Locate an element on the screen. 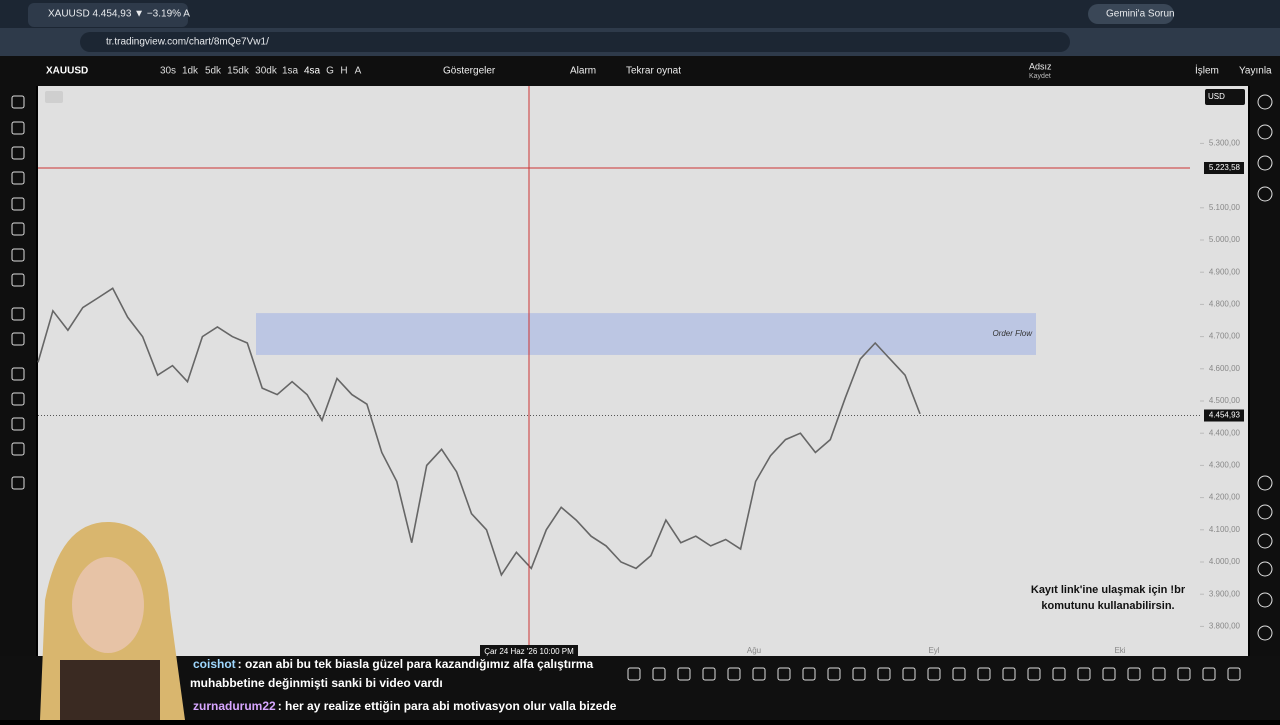  interval: 15dk is located at coordinates (238, 71).